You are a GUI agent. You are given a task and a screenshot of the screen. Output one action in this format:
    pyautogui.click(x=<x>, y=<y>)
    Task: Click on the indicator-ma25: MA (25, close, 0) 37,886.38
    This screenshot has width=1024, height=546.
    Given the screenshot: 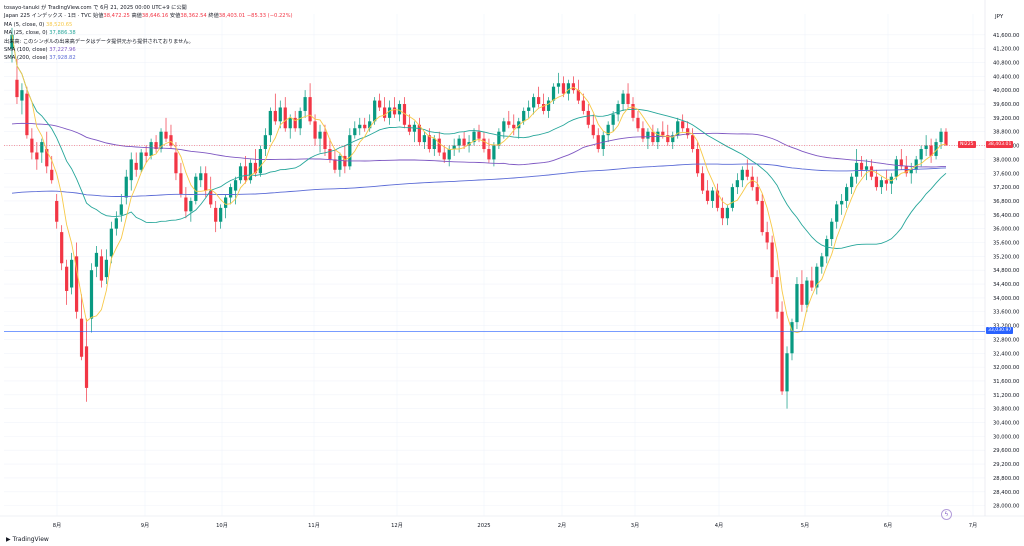 What is the action you would take?
    pyautogui.click(x=148, y=33)
    